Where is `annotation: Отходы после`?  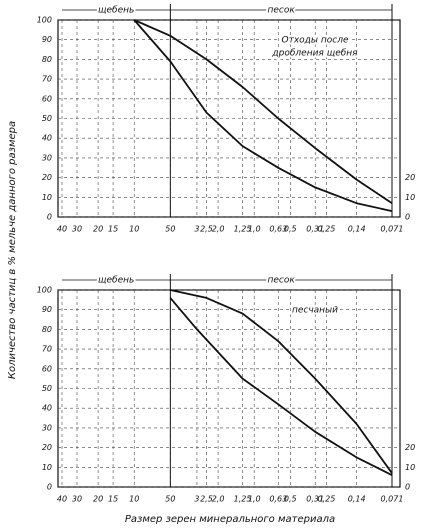
annotation: Отходы после is located at coordinates (315, 41).